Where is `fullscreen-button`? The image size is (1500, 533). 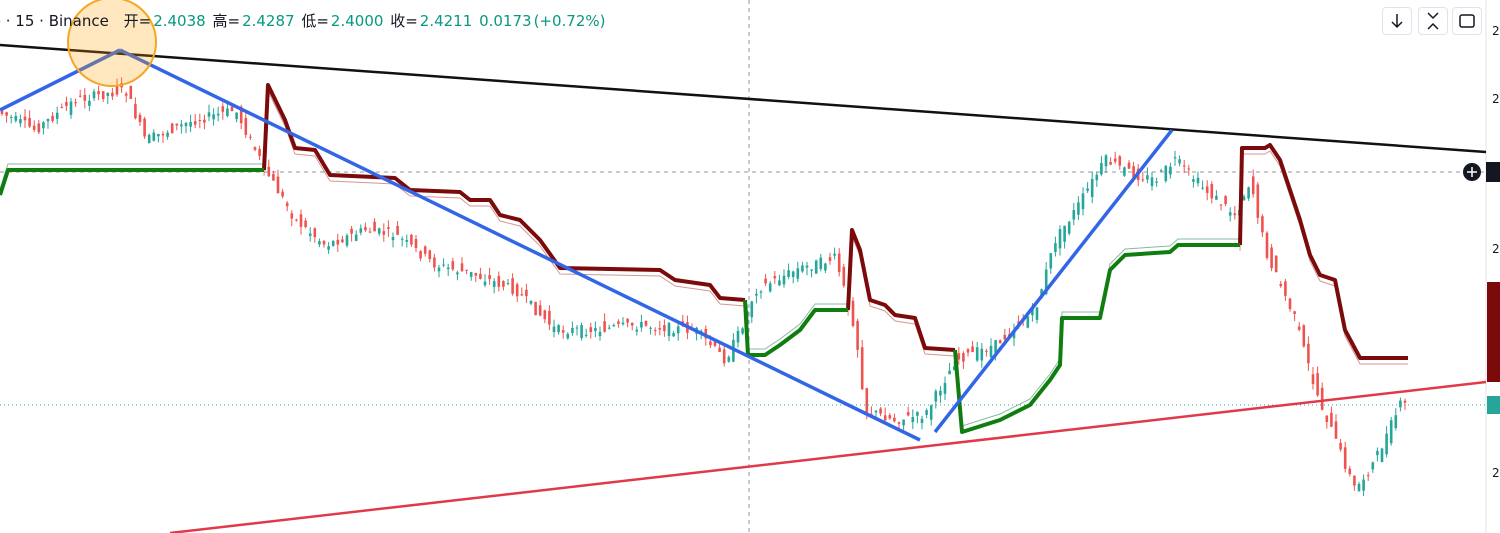 fullscreen-button is located at coordinates (1467, 21).